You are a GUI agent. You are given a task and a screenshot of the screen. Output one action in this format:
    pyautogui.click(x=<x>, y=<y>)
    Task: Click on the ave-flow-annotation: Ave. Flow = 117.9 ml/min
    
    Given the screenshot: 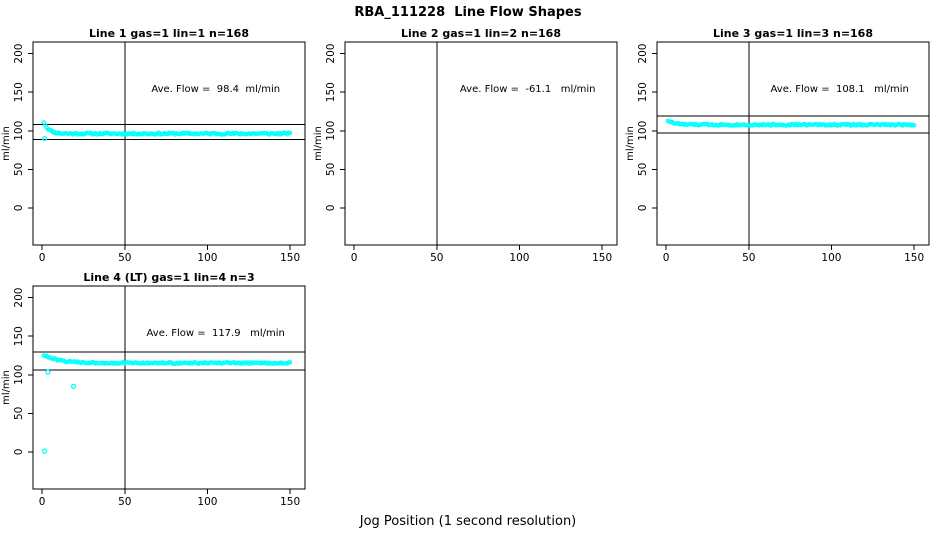 What is the action you would take?
    pyautogui.click(x=216, y=333)
    